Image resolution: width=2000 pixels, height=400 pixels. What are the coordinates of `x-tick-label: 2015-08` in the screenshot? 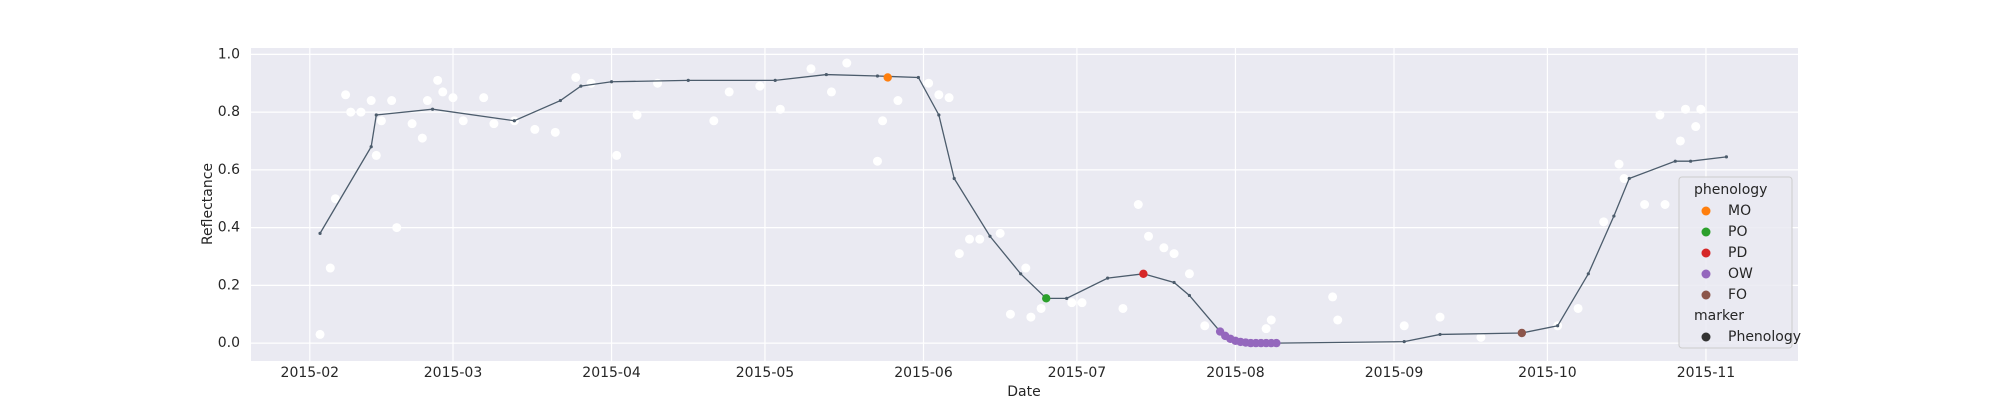 It's located at (1235, 373).